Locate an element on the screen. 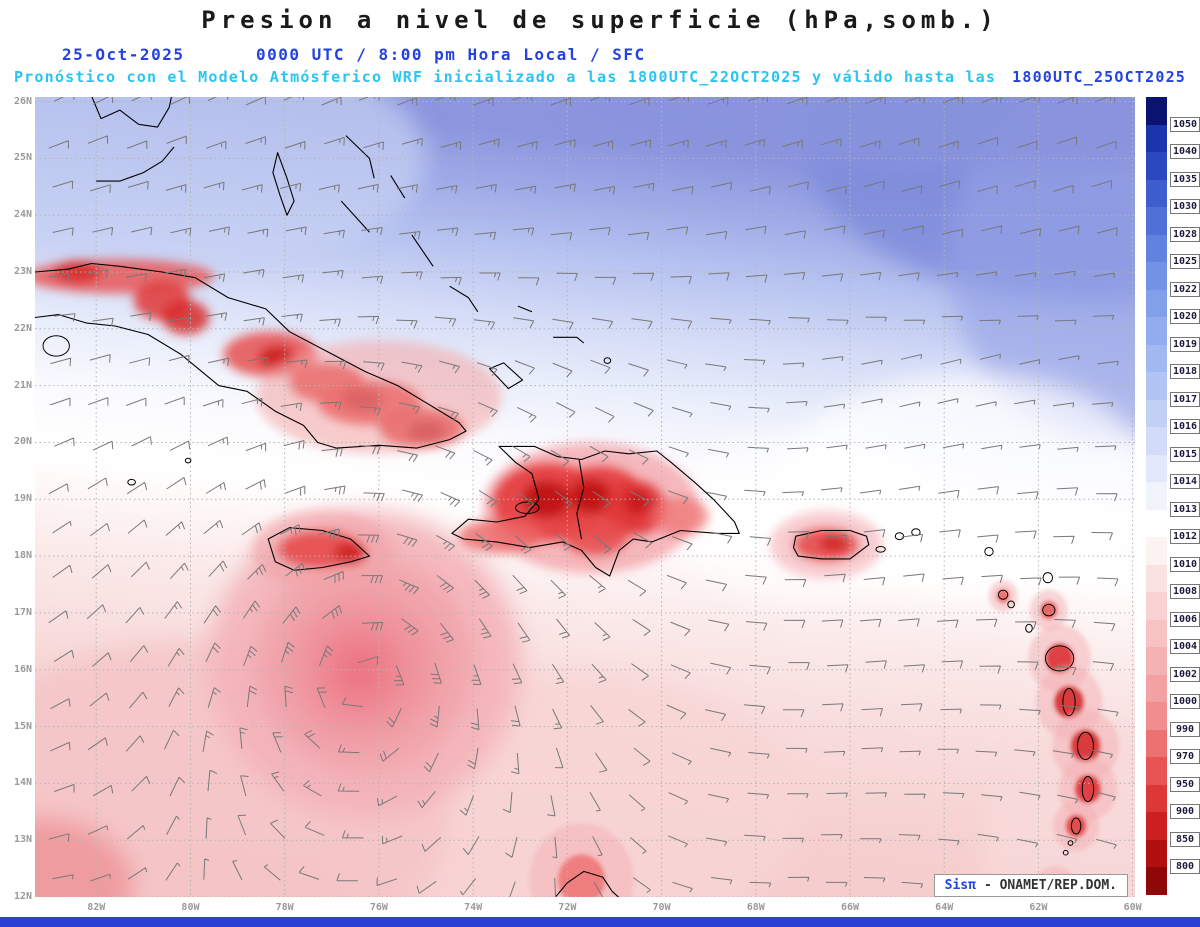  colorbar-label: 800 is located at coordinates (1185, 867).